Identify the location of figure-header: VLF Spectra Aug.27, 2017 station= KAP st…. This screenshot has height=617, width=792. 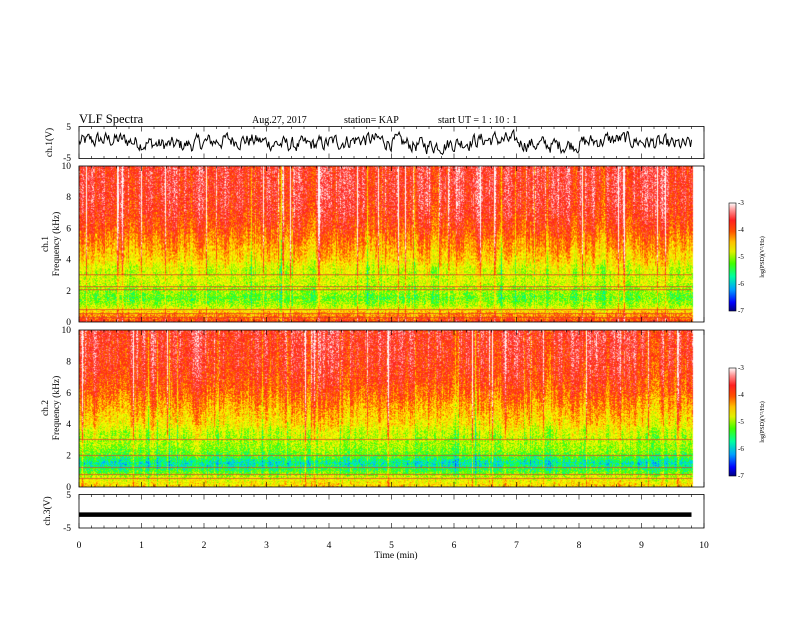
(298, 119).